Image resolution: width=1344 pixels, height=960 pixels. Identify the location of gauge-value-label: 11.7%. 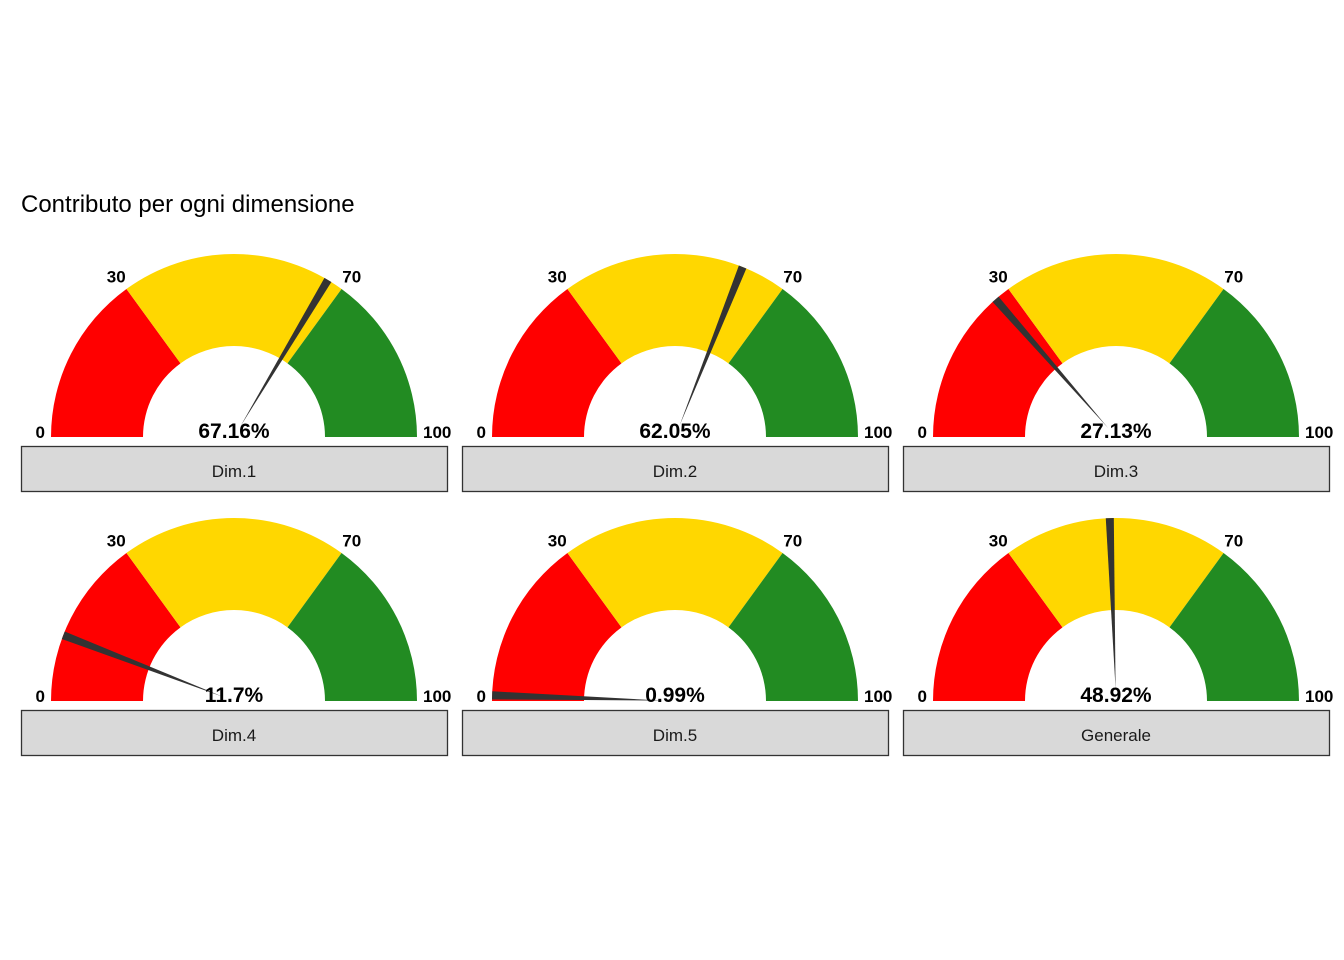
(234, 695).